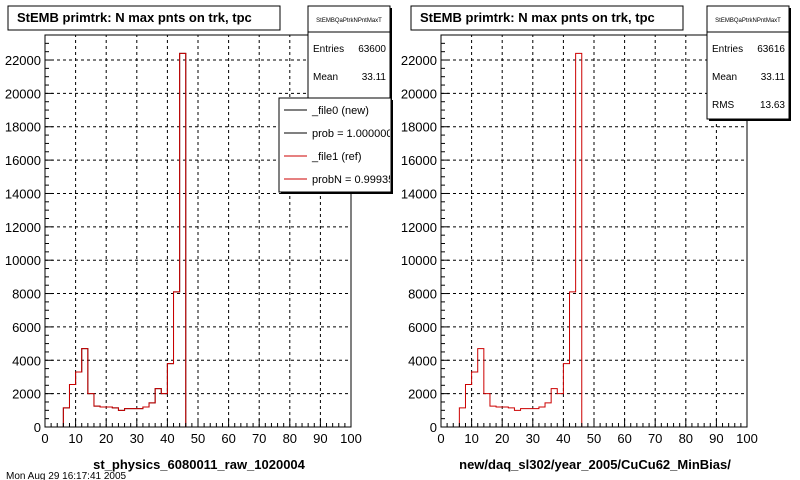 This screenshot has height=480, width=800. Describe the element at coordinates (352, 134) in the screenshot. I see `legend-entry-label: prob = 1.000000` at that location.